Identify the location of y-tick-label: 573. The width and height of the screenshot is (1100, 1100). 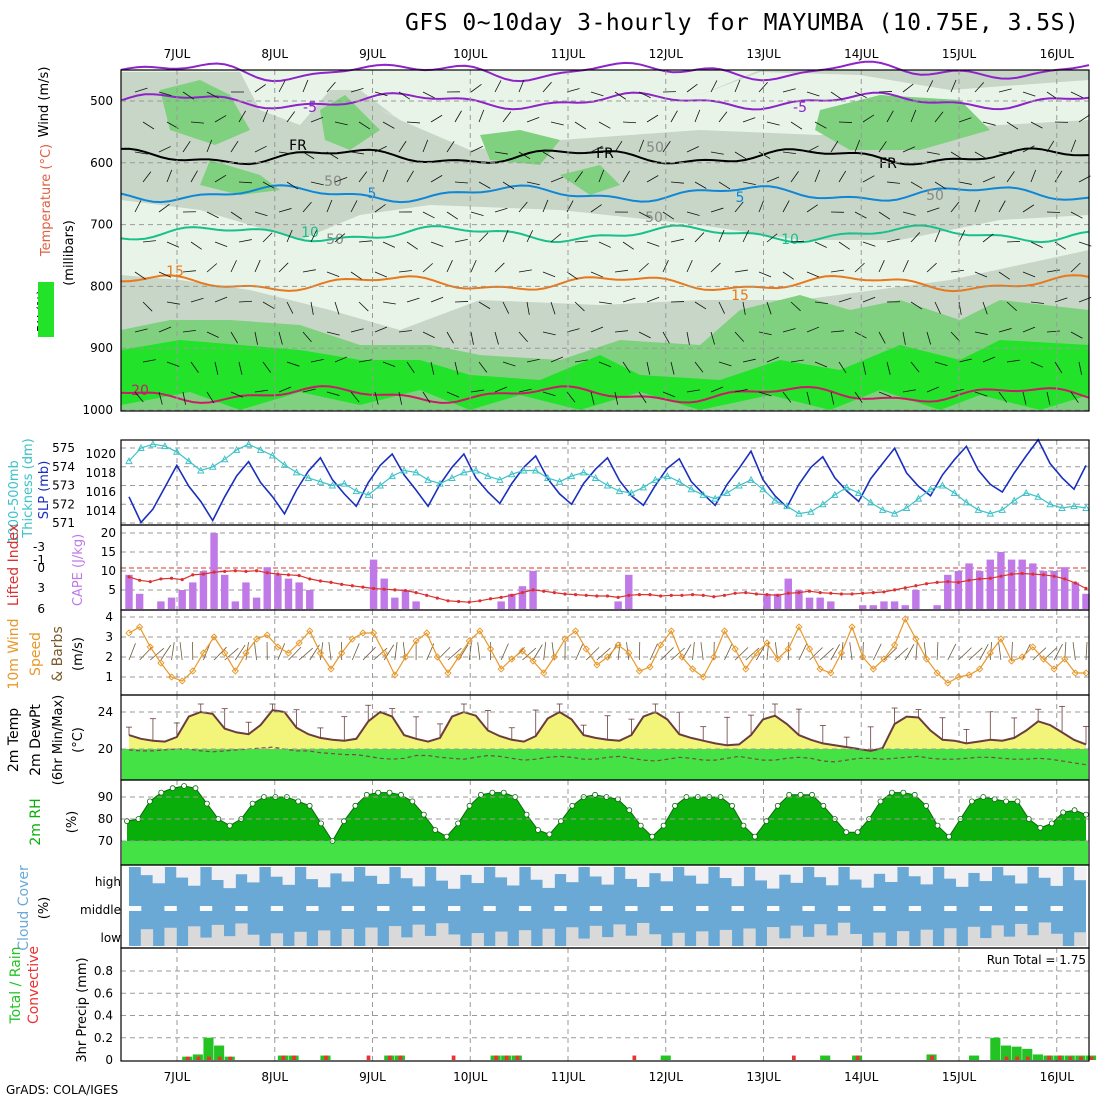
(63, 486).